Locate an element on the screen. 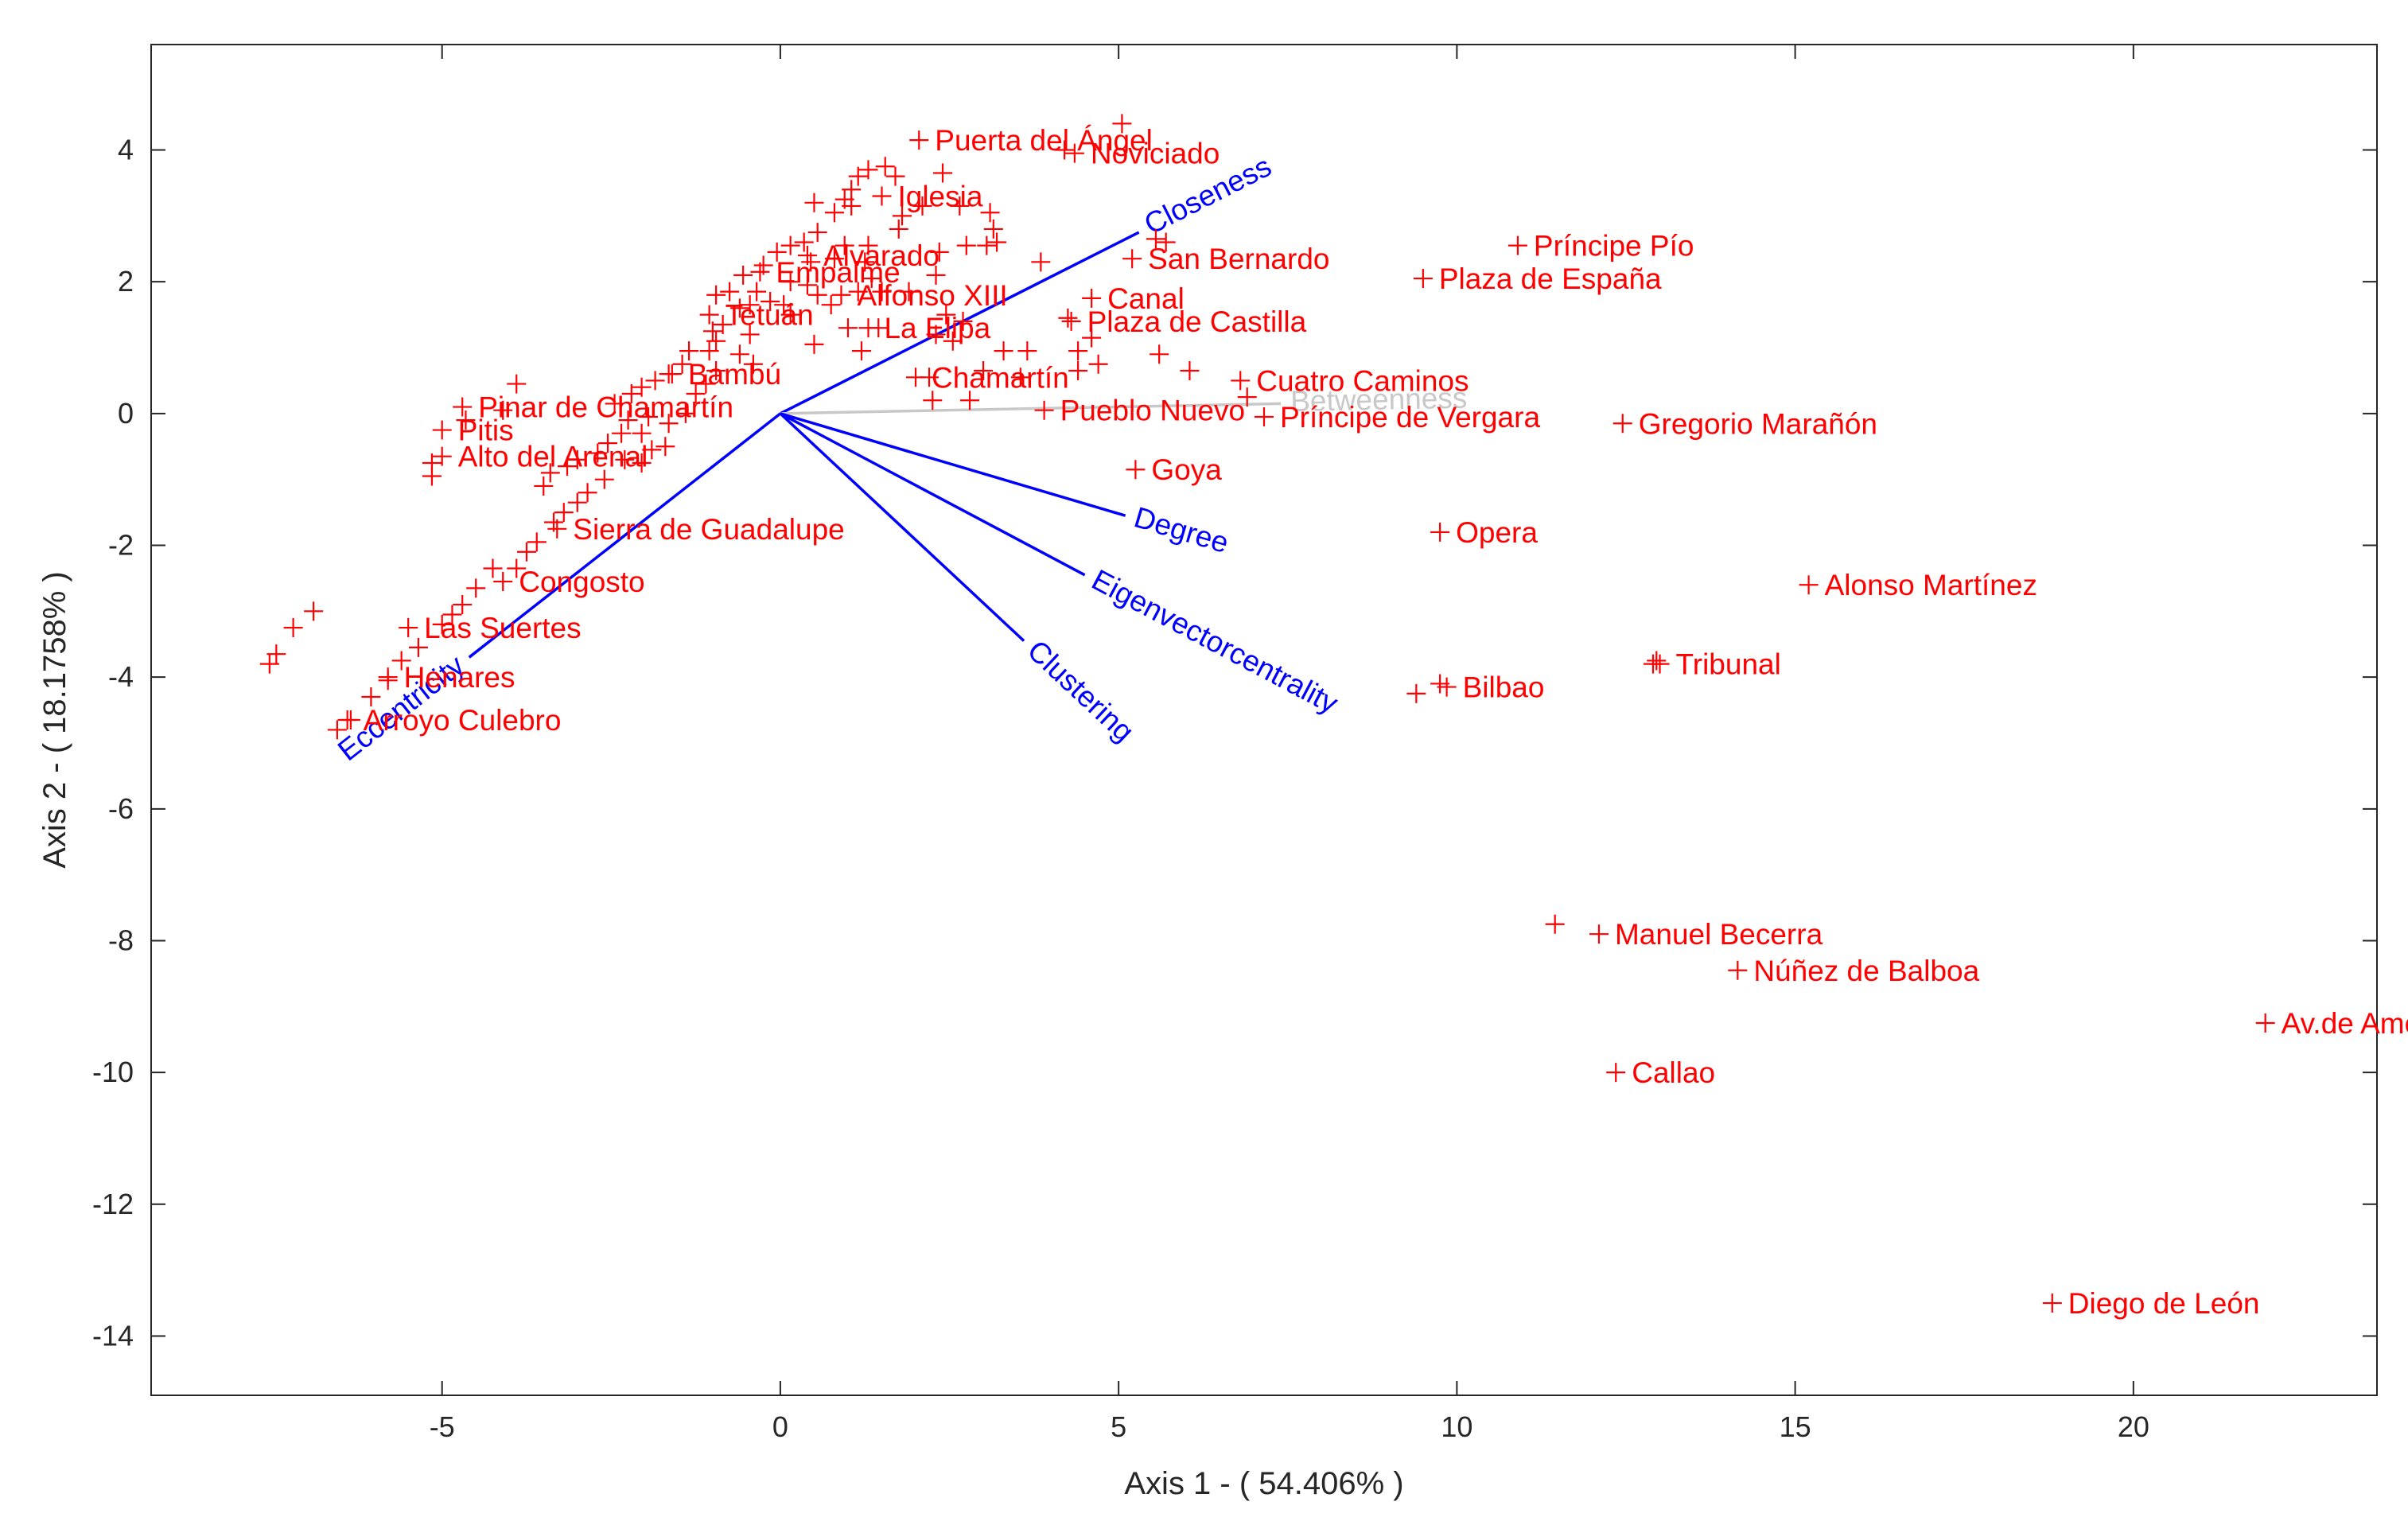 The height and width of the screenshot is (1521, 2408). y-tick-label: 2 is located at coordinates (126, 281).